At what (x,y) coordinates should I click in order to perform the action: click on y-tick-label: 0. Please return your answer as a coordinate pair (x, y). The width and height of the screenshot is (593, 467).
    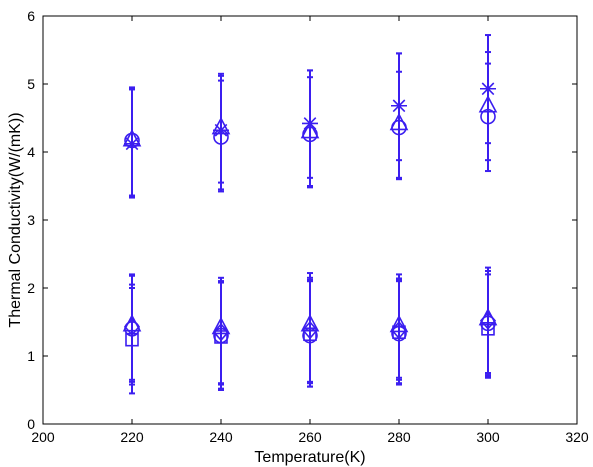
    Looking at the image, I should click on (31, 424).